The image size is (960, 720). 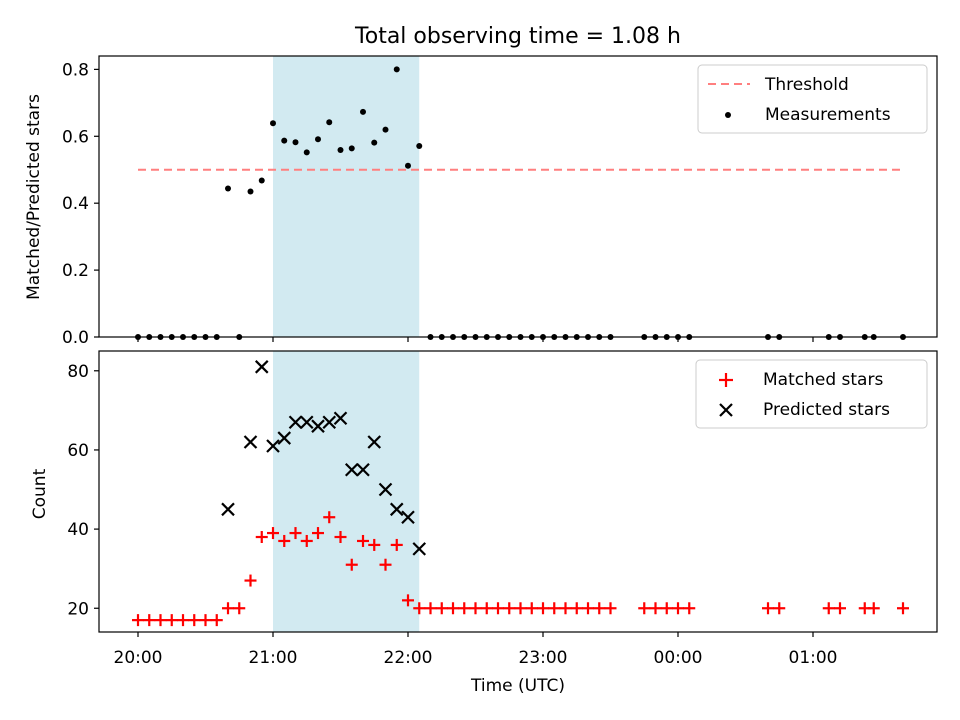 What do you see at coordinates (75, 70) in the screenshot?
I see `top-y-tick-label: 0.8` at bounding box center [75, 70].